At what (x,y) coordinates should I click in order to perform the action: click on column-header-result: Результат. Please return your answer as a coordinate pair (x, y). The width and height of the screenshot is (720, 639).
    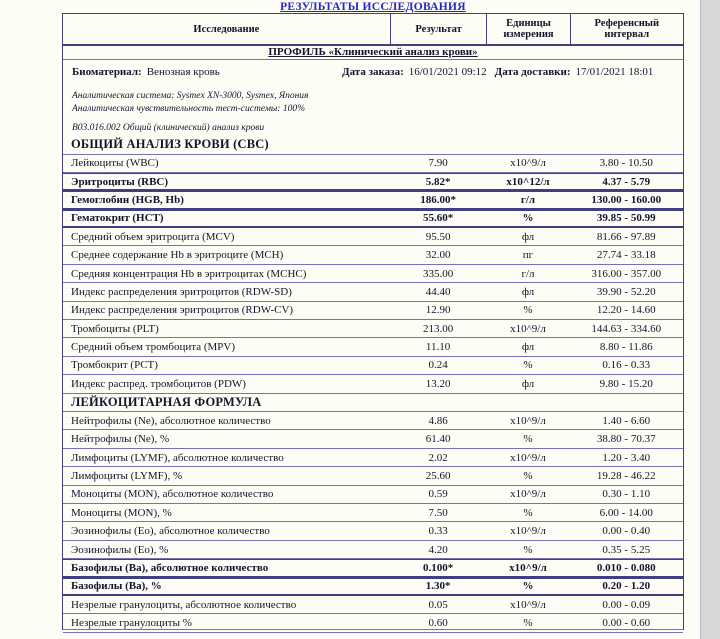
    Looking at the image, I should click on (438, 29).